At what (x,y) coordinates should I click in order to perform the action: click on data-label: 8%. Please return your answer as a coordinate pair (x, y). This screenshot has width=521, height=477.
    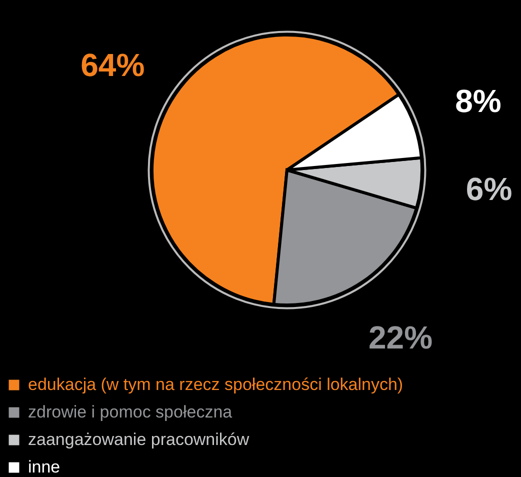
    Looking at the image, I should click on (478, 100).